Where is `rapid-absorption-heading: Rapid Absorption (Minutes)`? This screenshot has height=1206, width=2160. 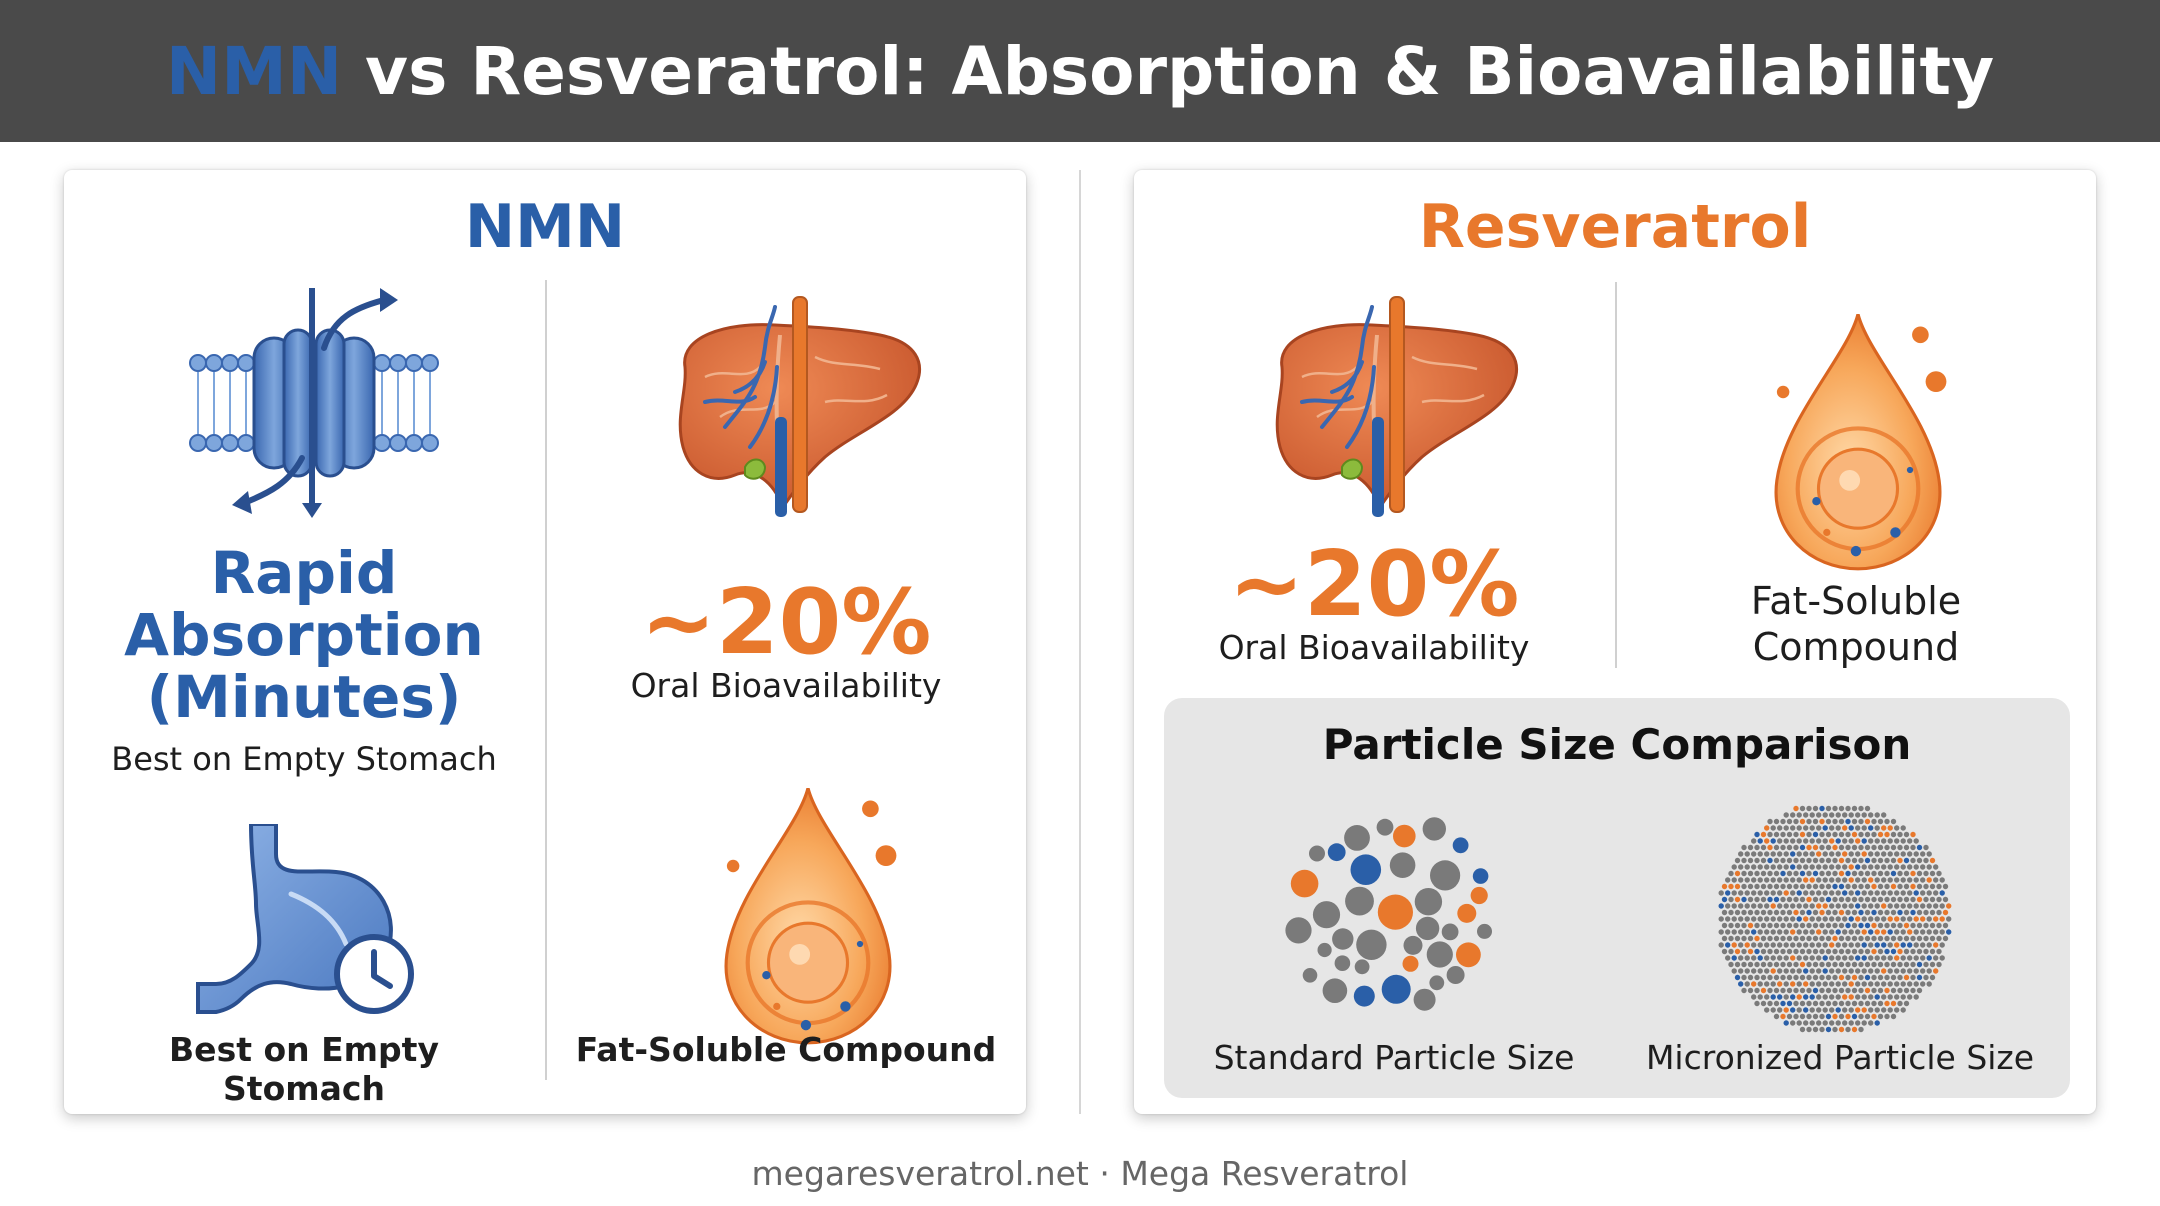
rapid-absorption-heading: Rapid Absorption (Minutes) is located at coordinates (304, 635).